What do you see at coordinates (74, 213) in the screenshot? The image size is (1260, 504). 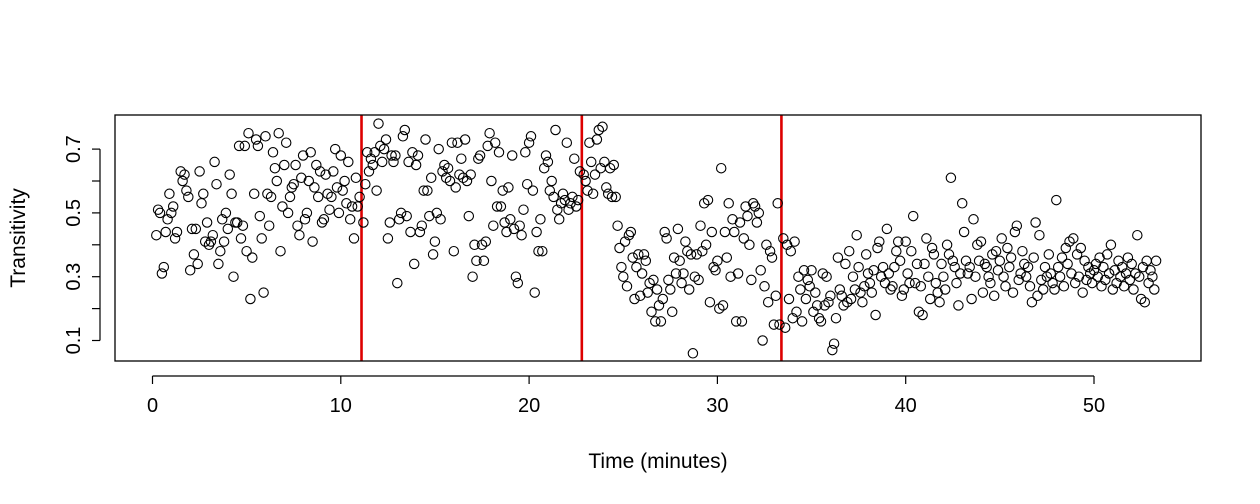 I see `y-tick-label: 0.5` at bounding box center [74, 213].